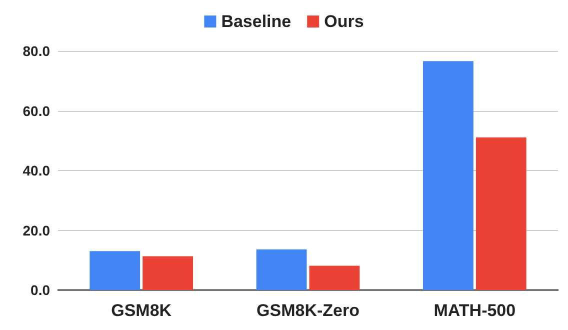  What do you see at coordinates (36, 51) in the screenshot?
I see `y-tick-label: 80.0` at bounding box center [36, 51].